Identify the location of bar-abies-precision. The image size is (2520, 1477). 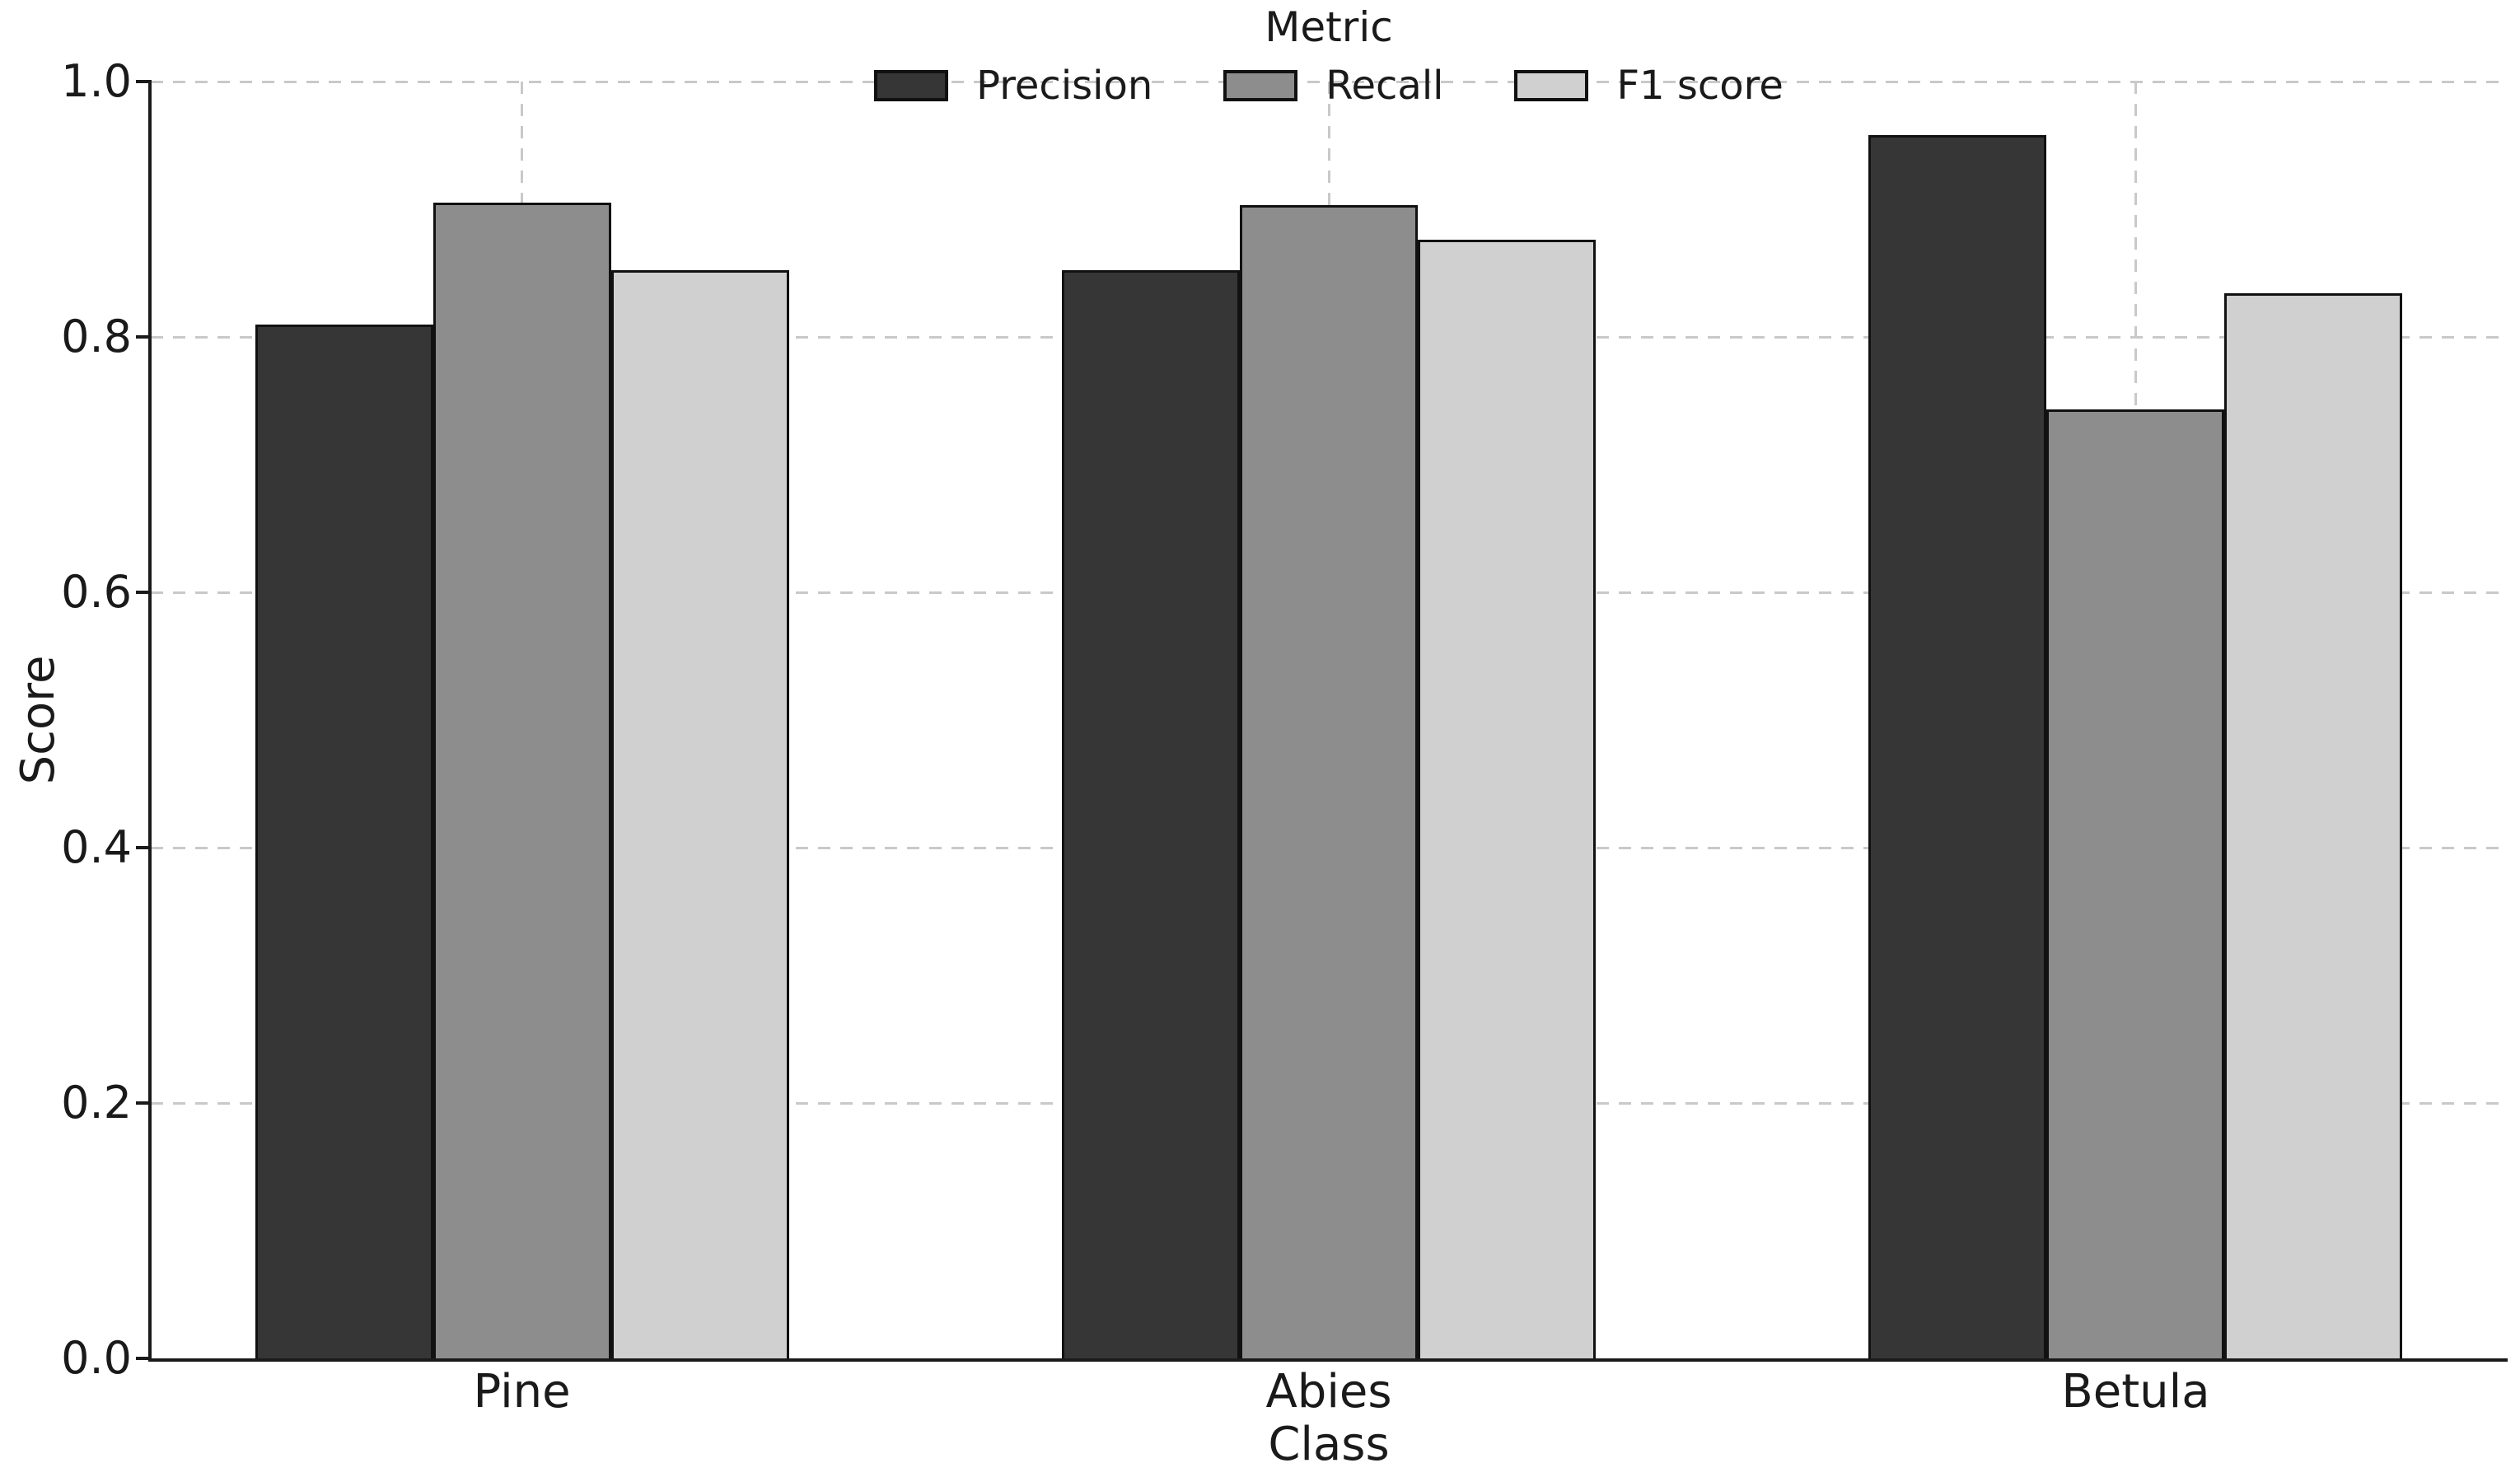
(1151, 815).